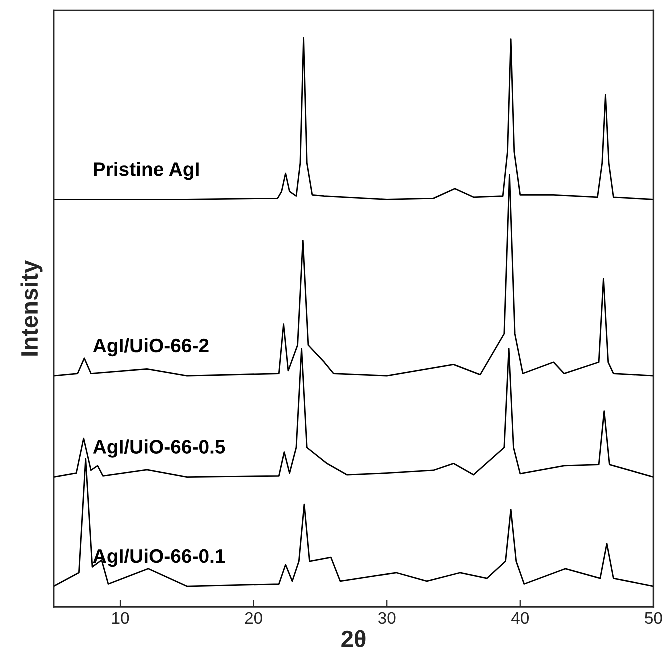  What do you see at coordinates (121, 618) in the screenshot?
I see `x-tick-label: 10` at bounding box center [121, 618].